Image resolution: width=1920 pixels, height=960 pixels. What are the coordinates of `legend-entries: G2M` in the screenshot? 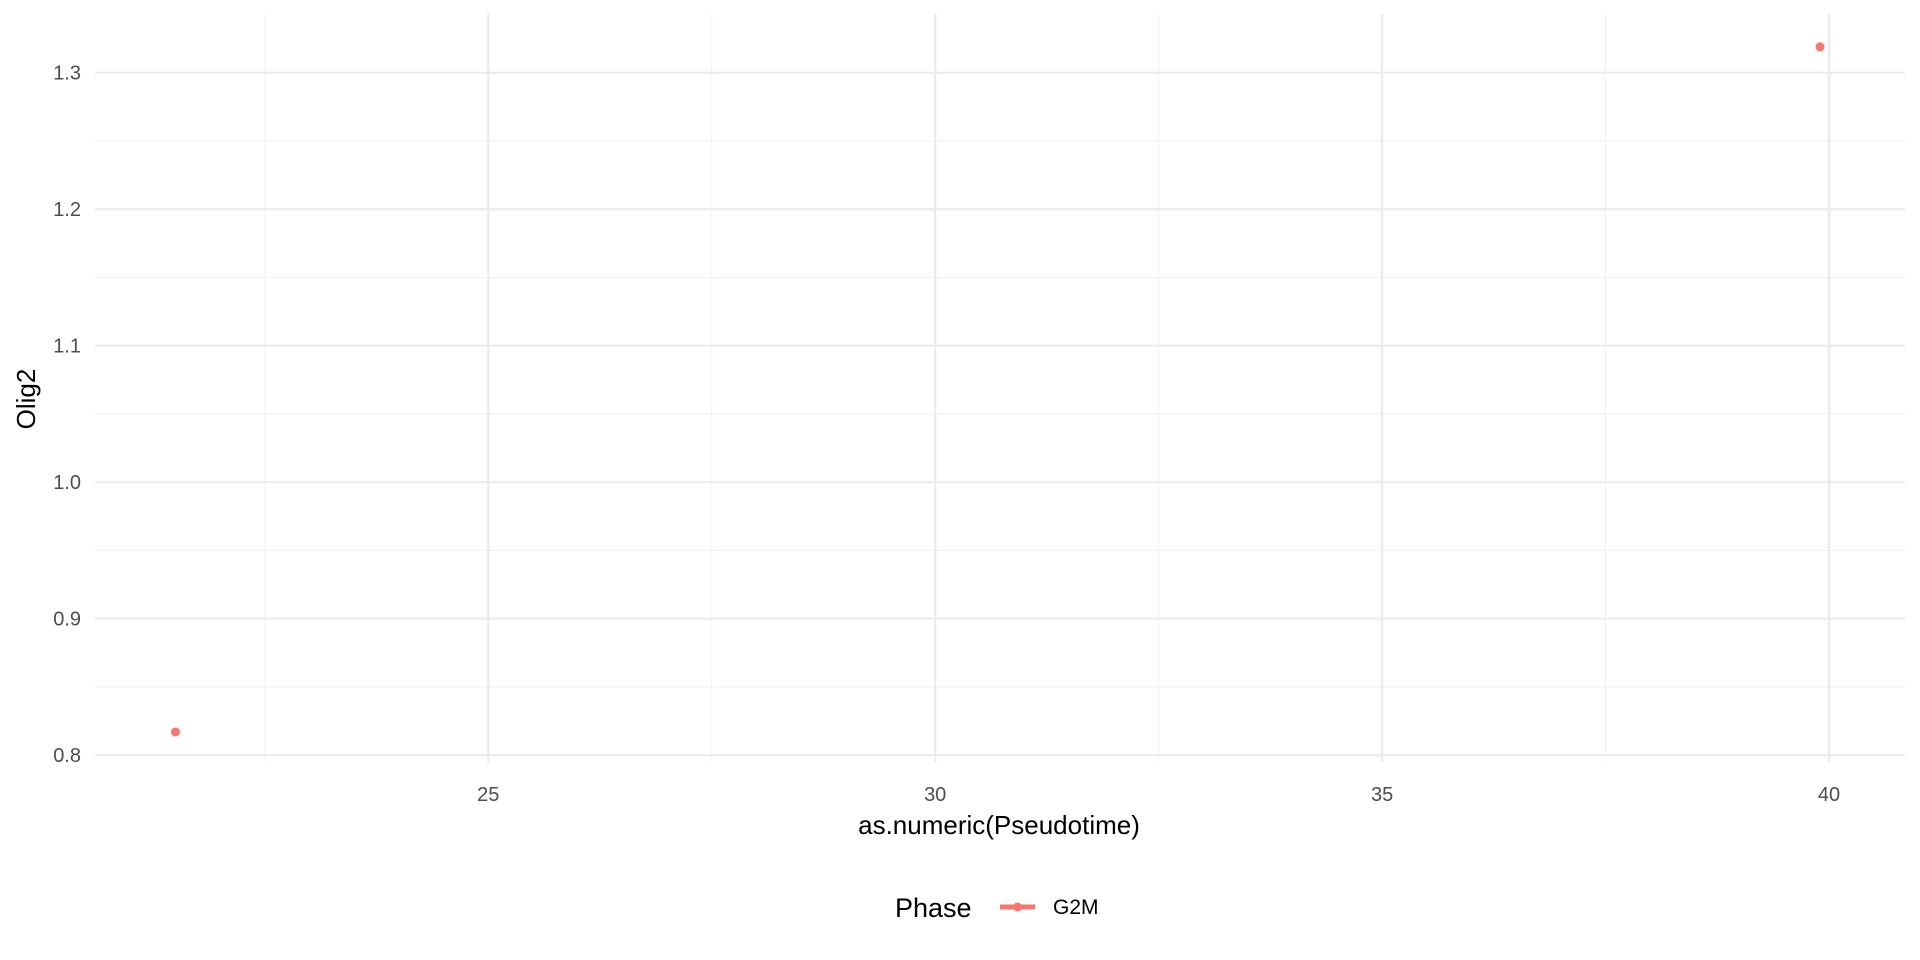 It's located at (1049, 907).